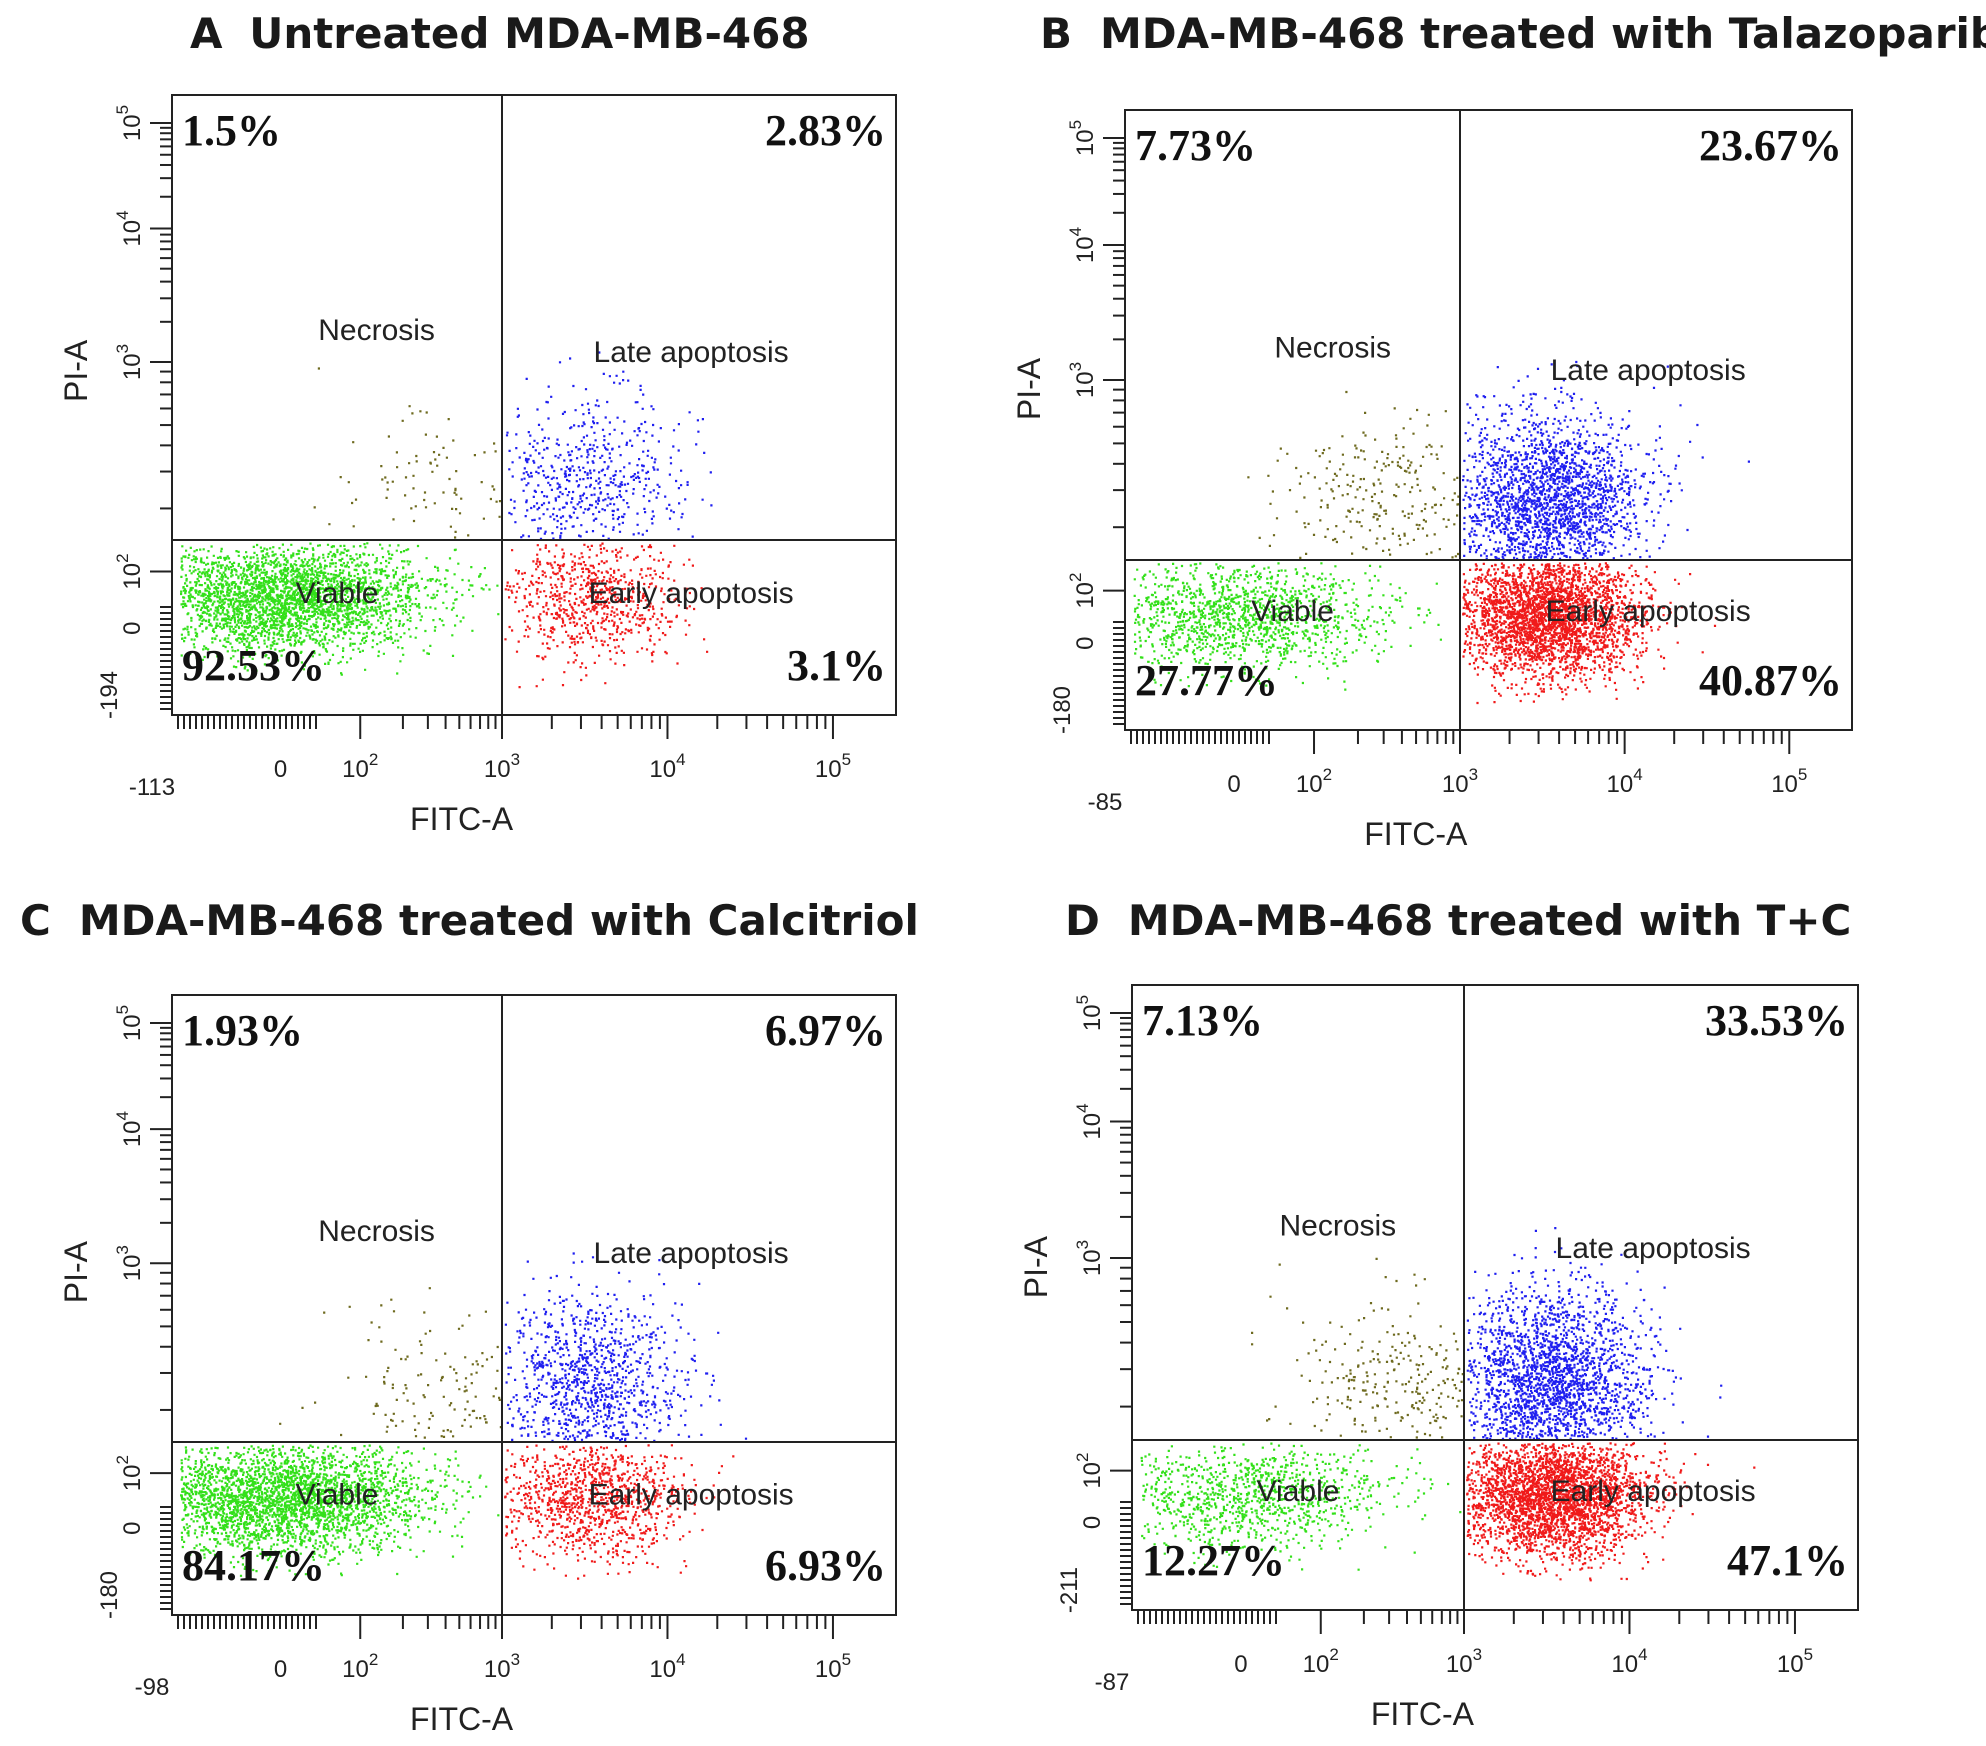  Describe the element at coordinates (206, 33) in the screenshot. I see `panel-letter: A` at that location.